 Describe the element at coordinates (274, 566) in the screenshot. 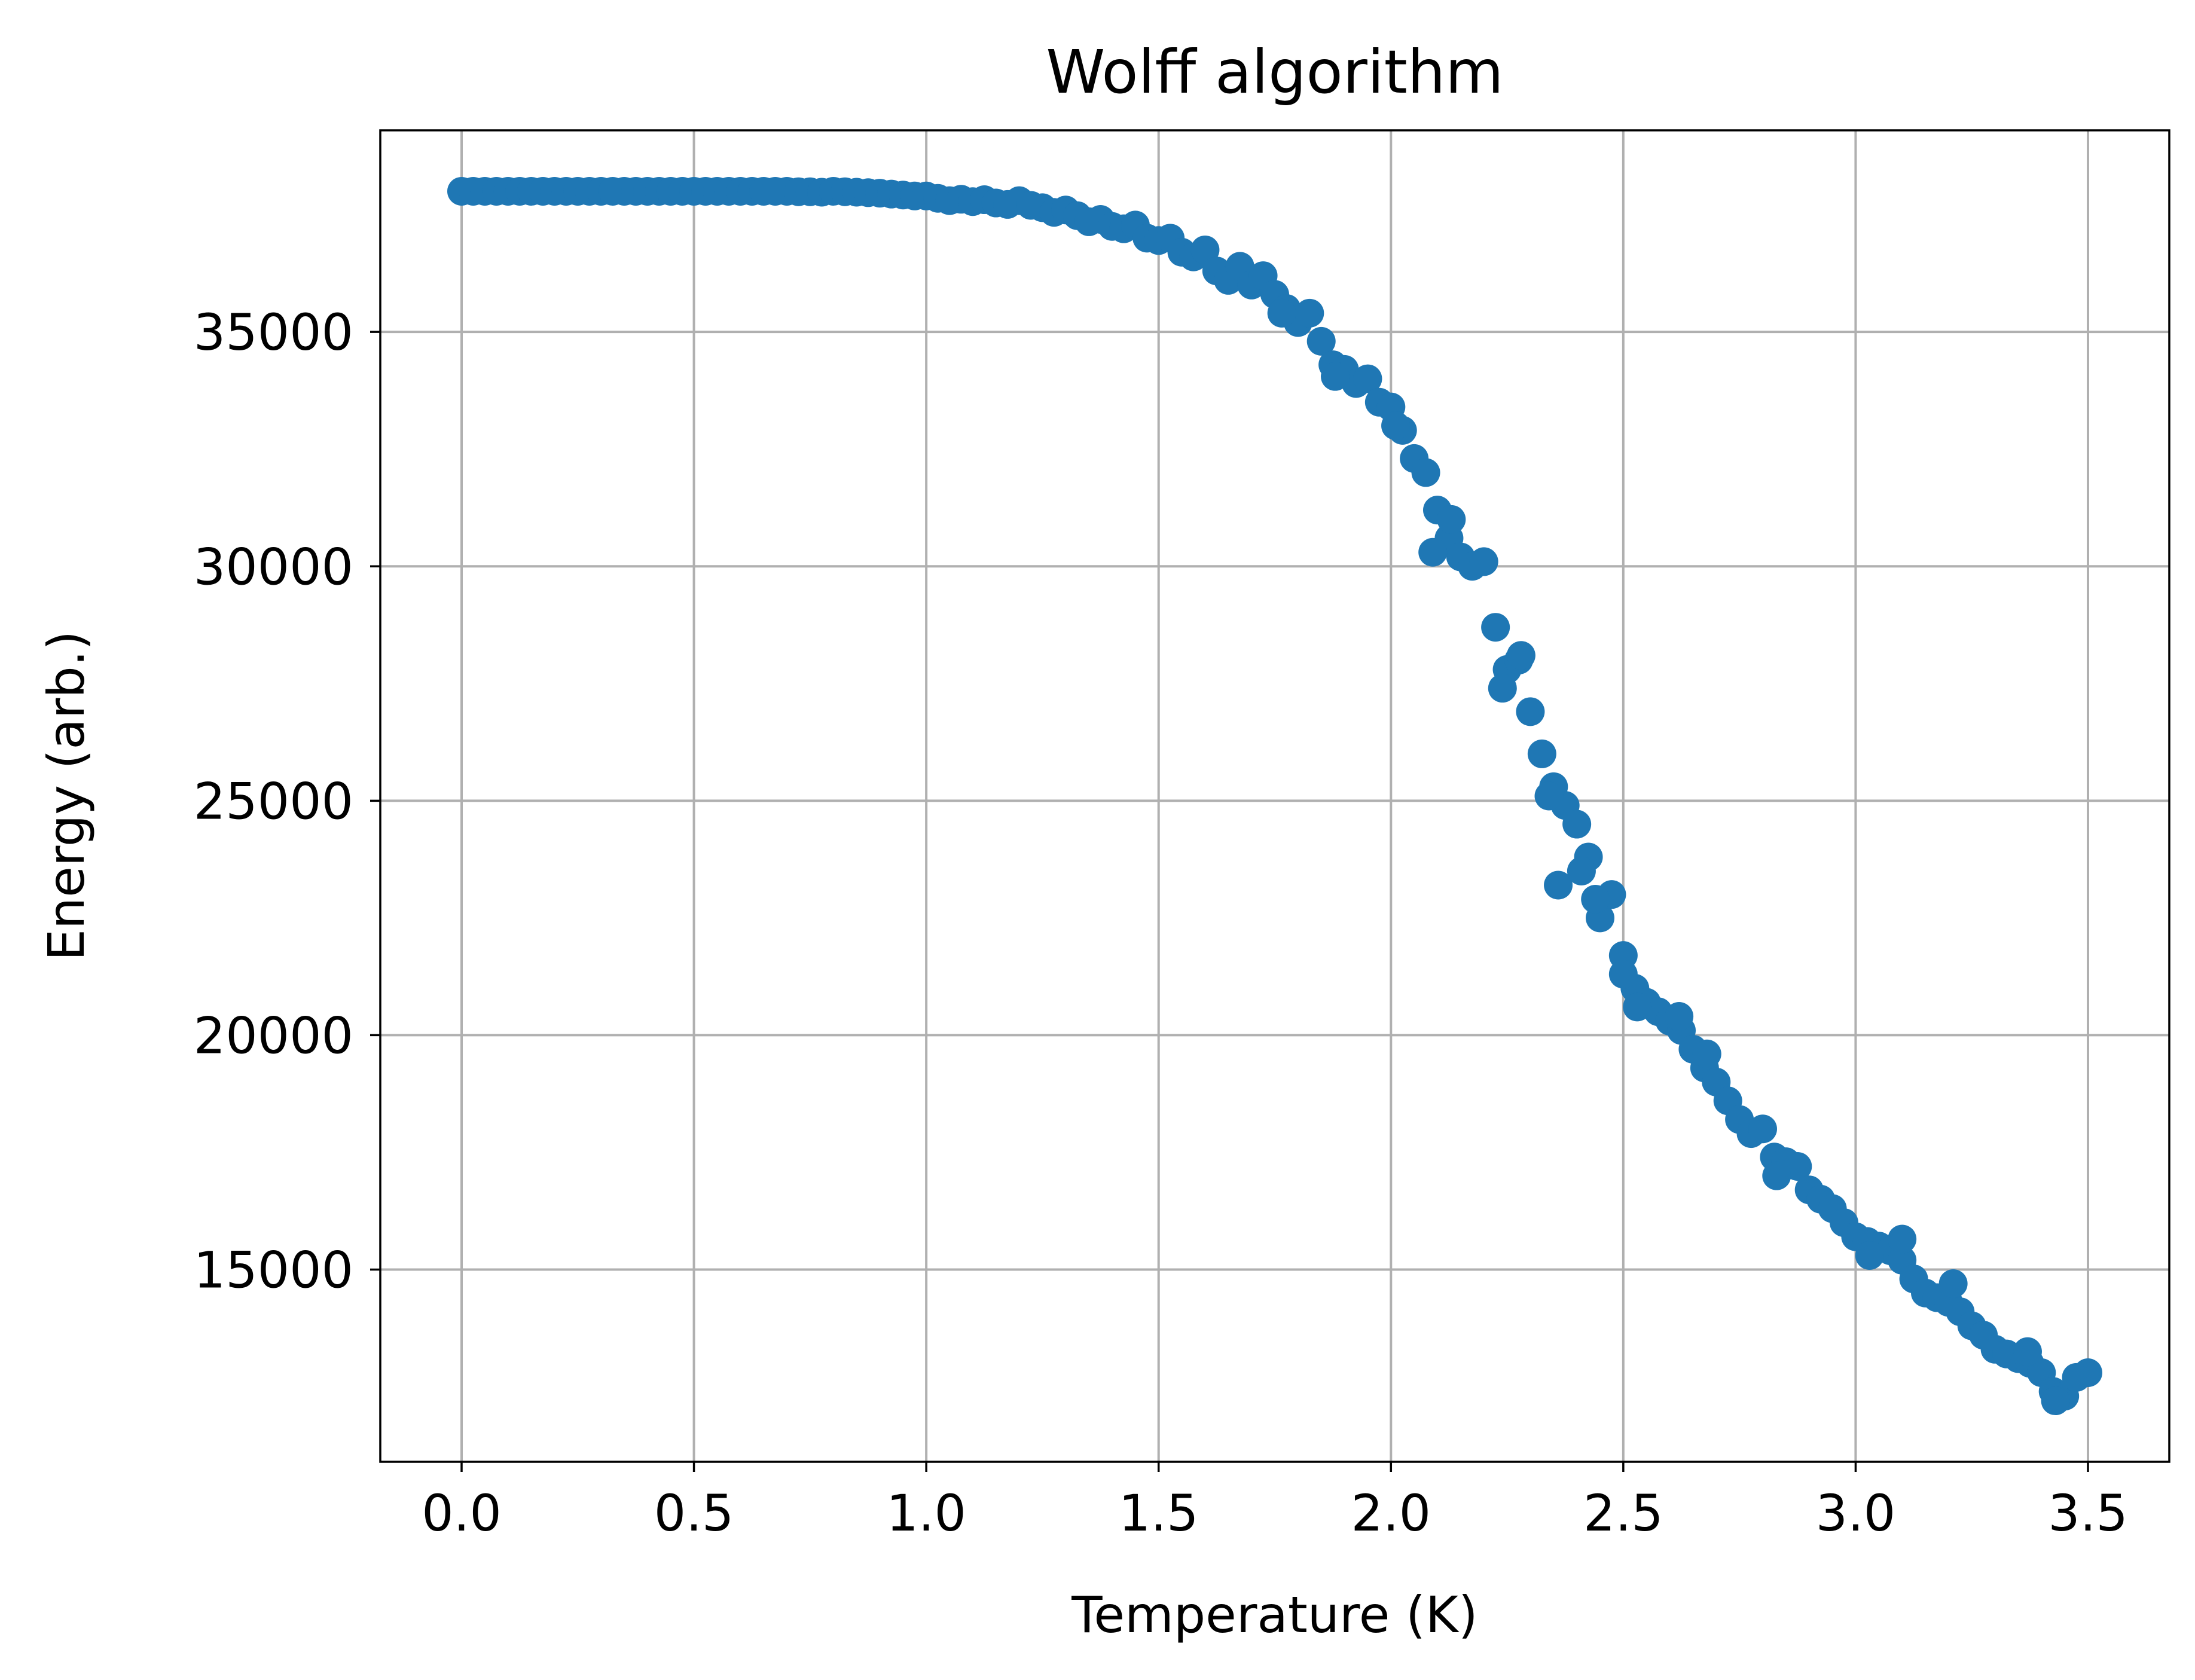

I see `y-tick-label: 30000` at that location.